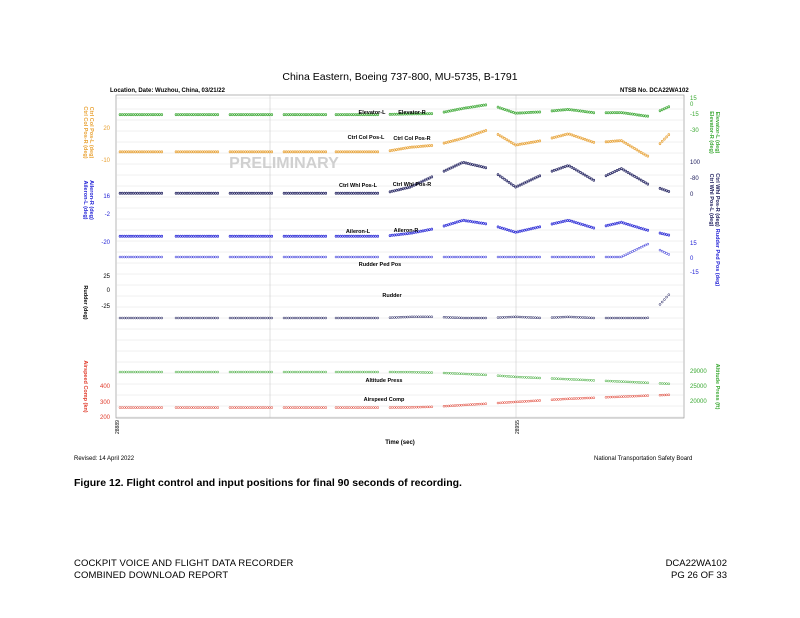  What do you see at coordinates (518, 427) in the screenshot?
I see `x-tick-label: 28955` at bounding box center [518, 427].